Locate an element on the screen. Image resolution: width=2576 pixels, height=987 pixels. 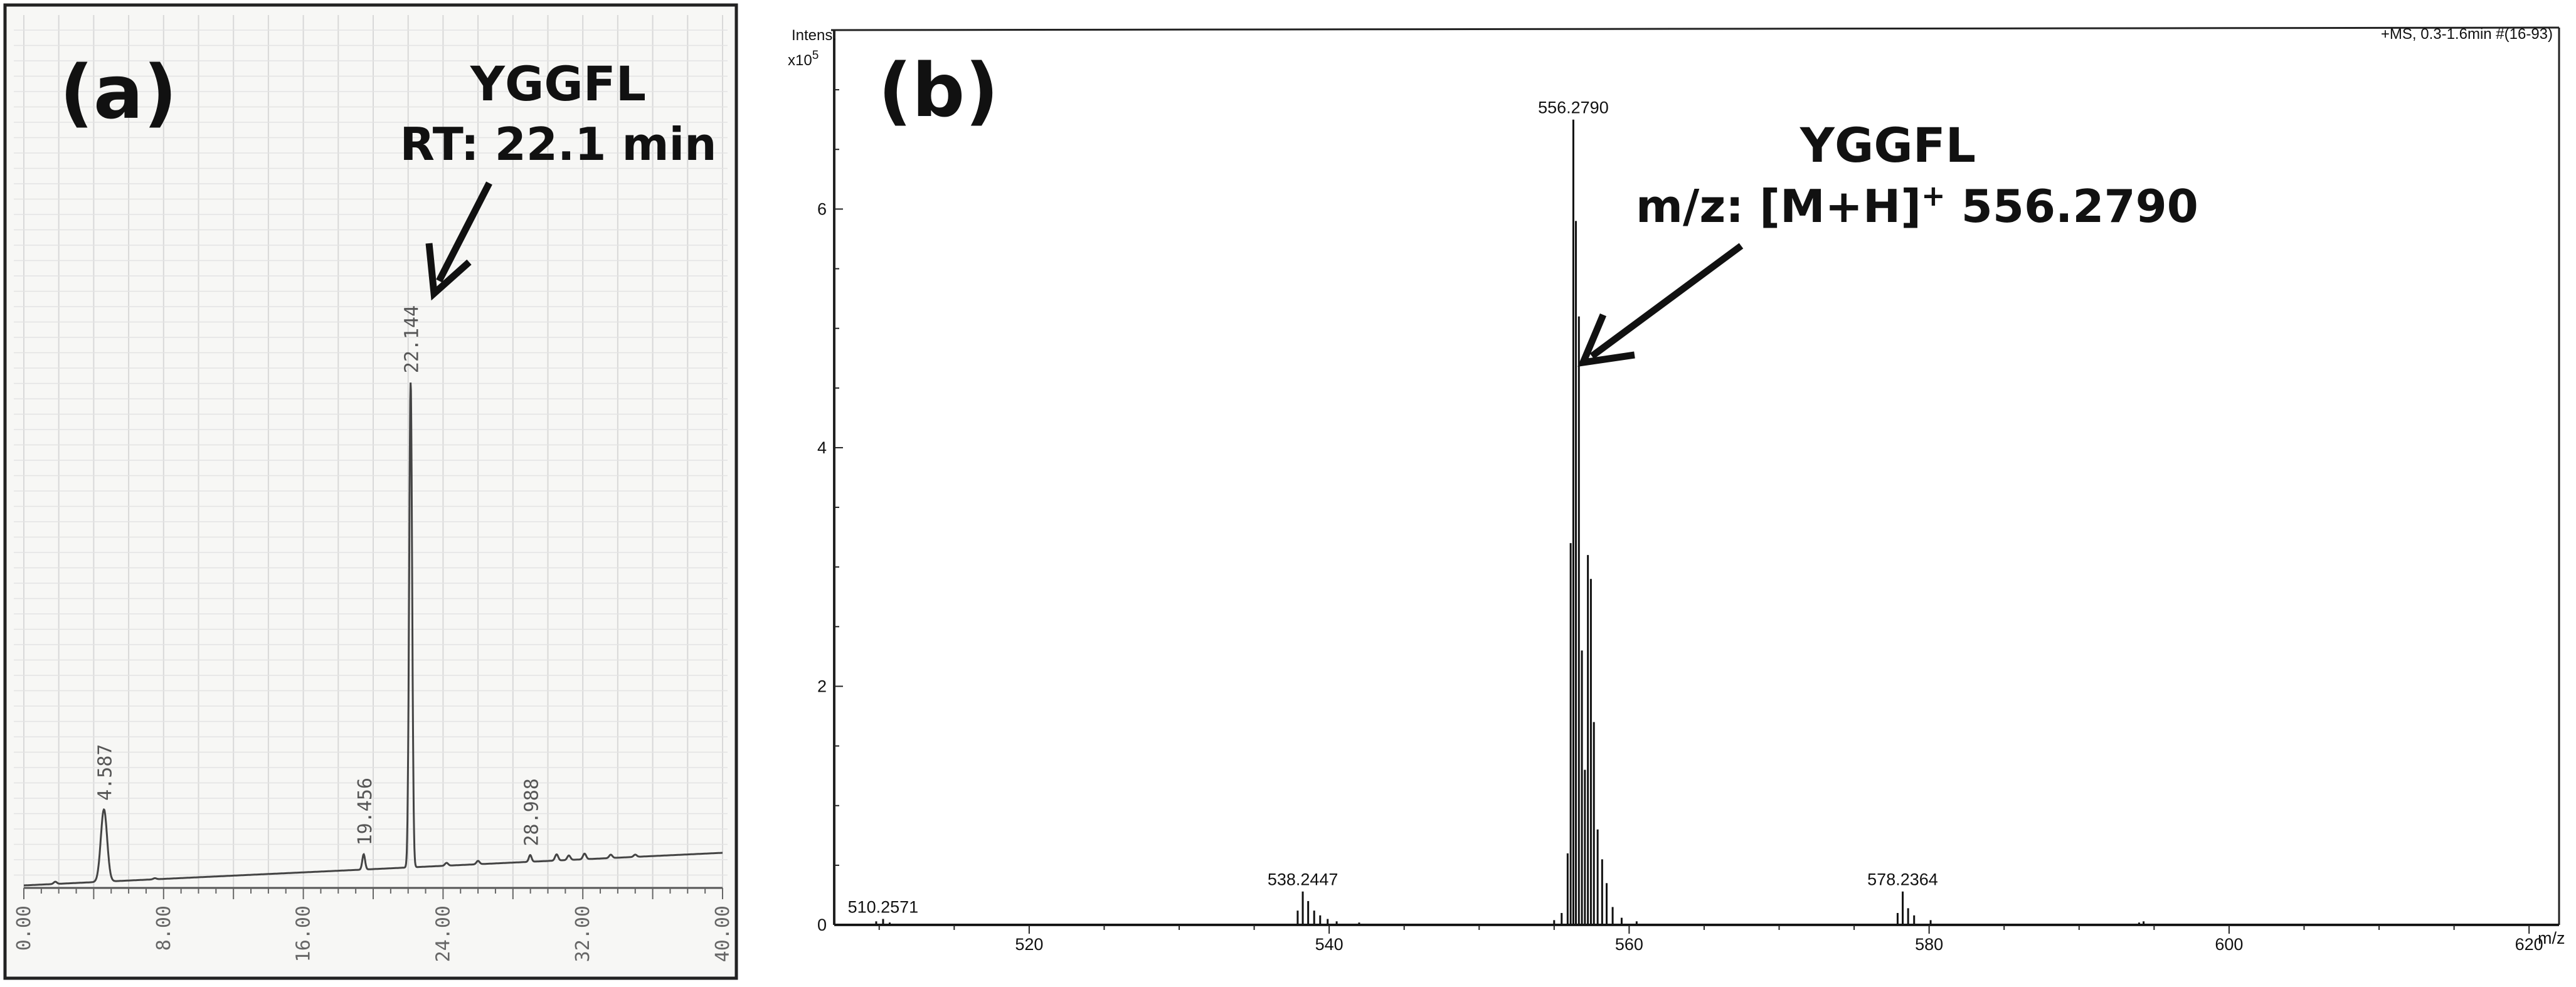
x-tick-label: 520 is located at coordinates (1029, 944).